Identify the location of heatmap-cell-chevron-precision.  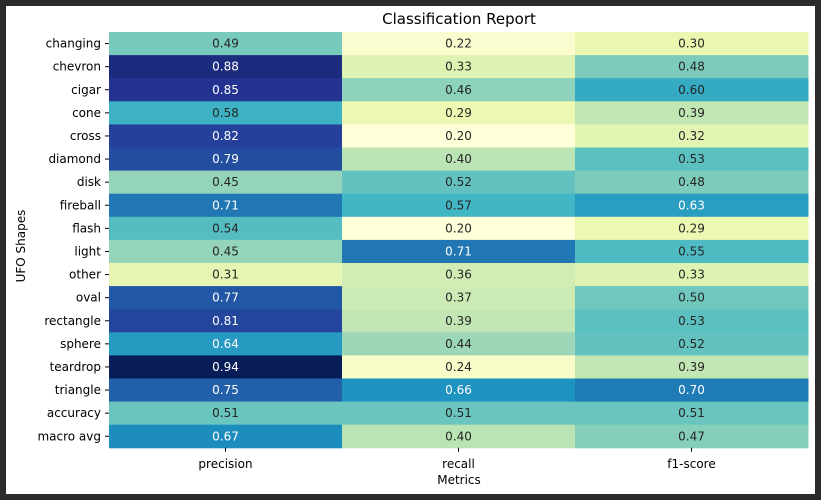
(226, 67).